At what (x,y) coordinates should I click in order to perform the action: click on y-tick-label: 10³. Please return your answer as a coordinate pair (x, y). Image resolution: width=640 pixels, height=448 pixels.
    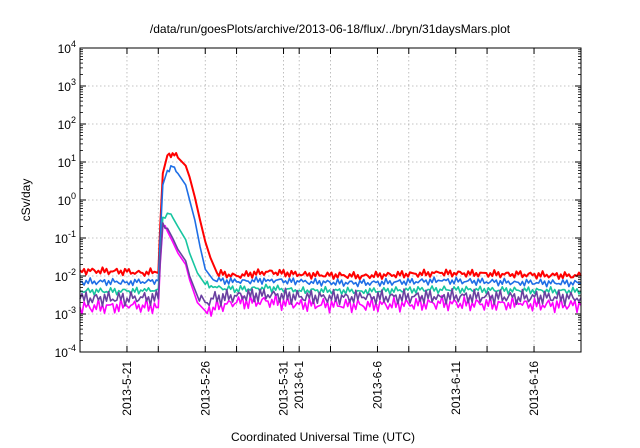
    Looking at the image, I should click on (67, 85).